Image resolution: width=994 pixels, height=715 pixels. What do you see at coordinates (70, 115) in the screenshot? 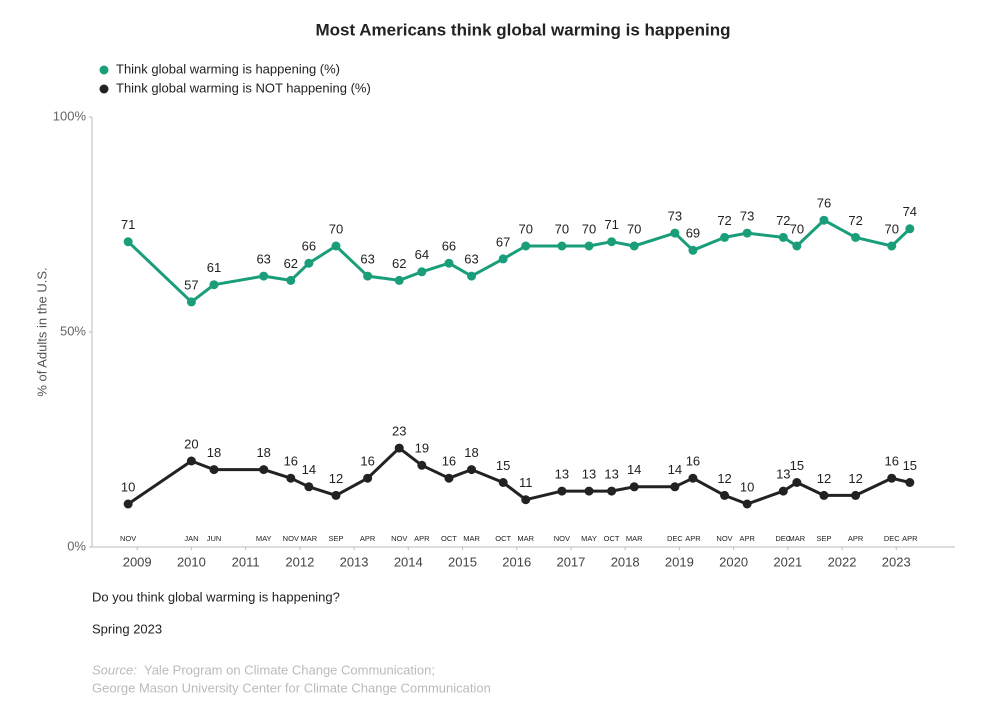
I see `y-tick-label: 100%` at bounding box center [70, 115].